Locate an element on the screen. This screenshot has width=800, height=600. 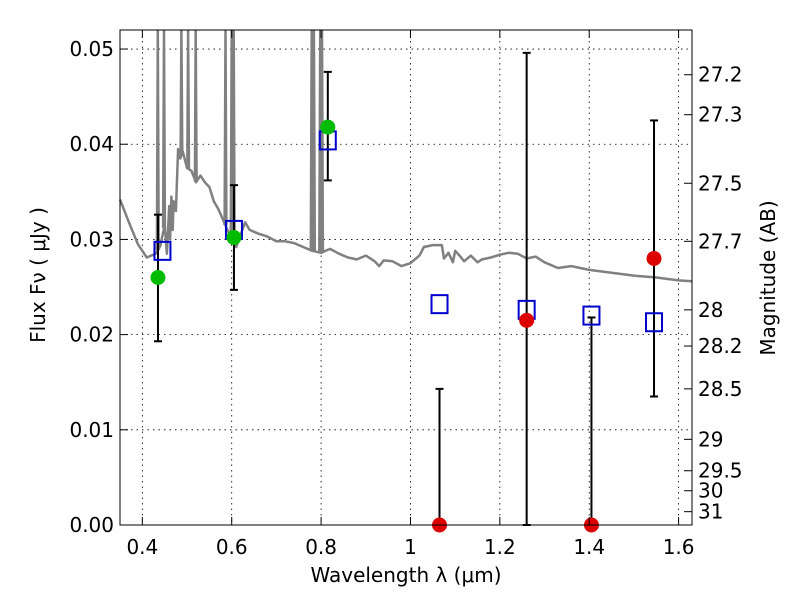
y-axis: 0.00 0.01 0.02 0.03 0.04 0.05 is located at coordinates (98, 287).